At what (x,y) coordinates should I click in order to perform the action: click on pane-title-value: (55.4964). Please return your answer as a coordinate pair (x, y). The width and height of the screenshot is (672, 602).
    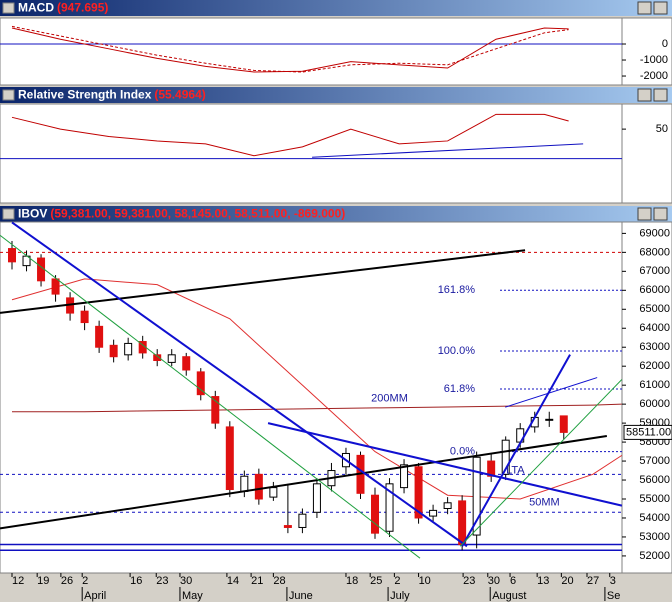
    Looking at the image, I should click on (179, 95).